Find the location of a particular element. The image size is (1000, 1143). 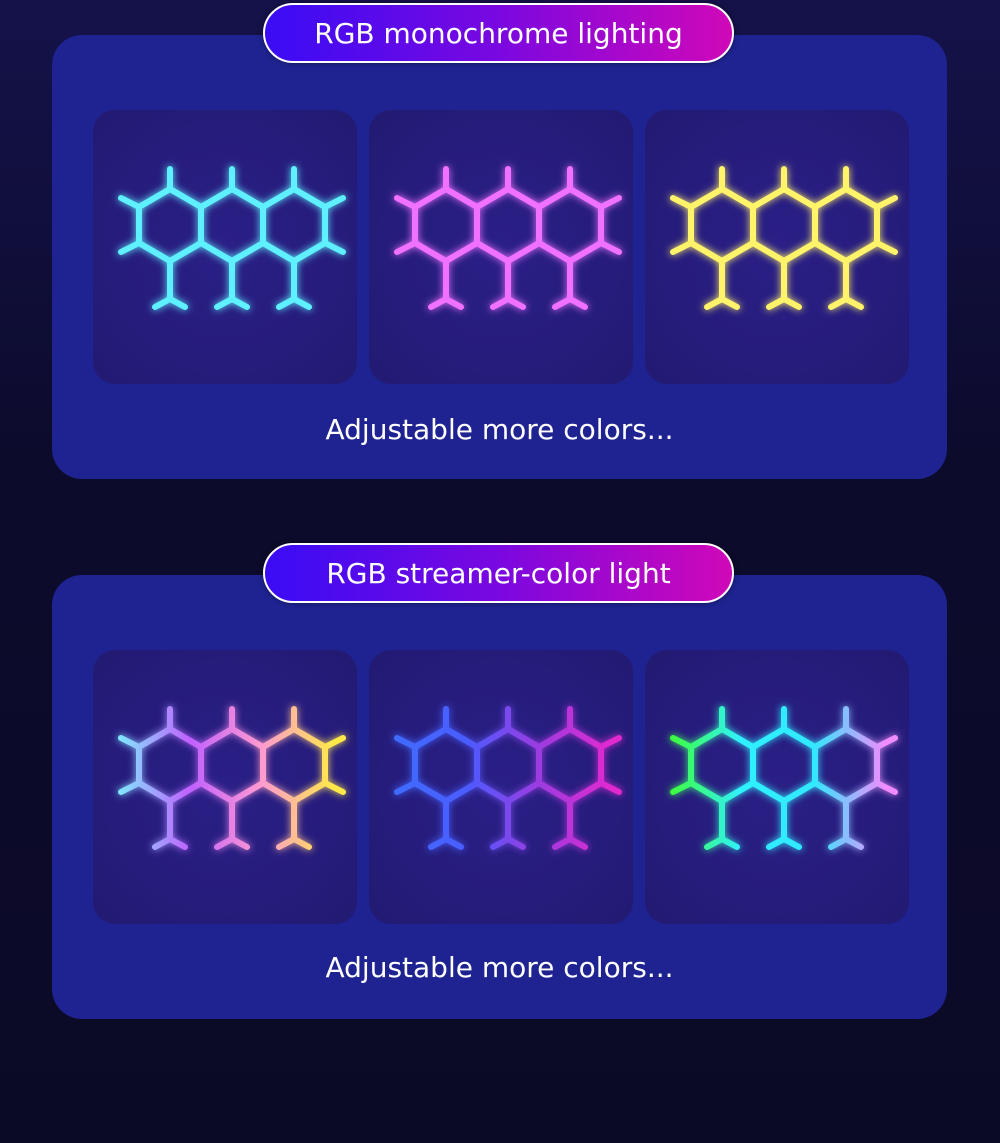

streamer-title: RGB streamer-color light is located at coordinates (498, 573).